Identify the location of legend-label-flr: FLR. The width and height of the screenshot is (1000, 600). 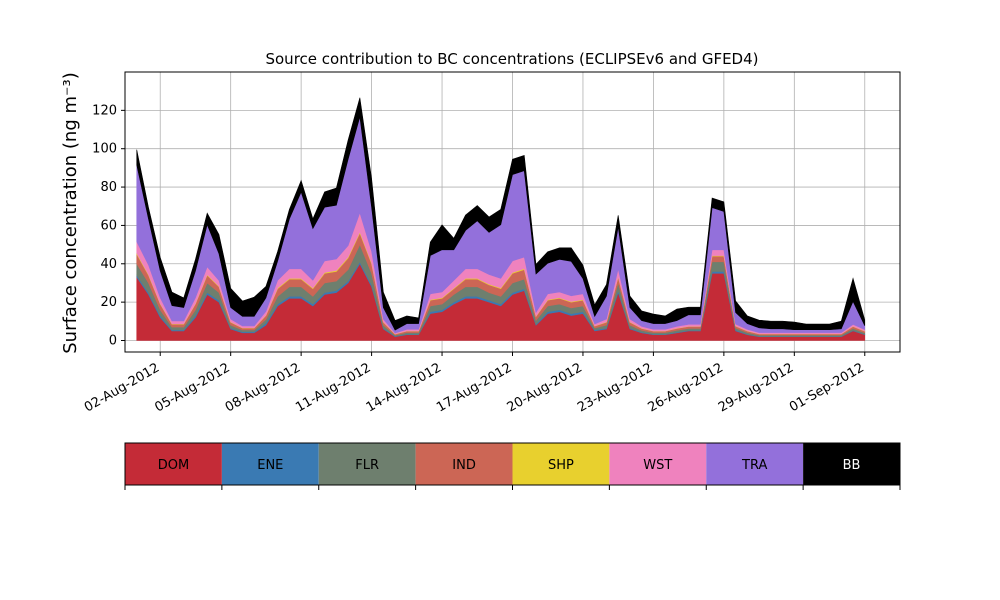
(367, 465).